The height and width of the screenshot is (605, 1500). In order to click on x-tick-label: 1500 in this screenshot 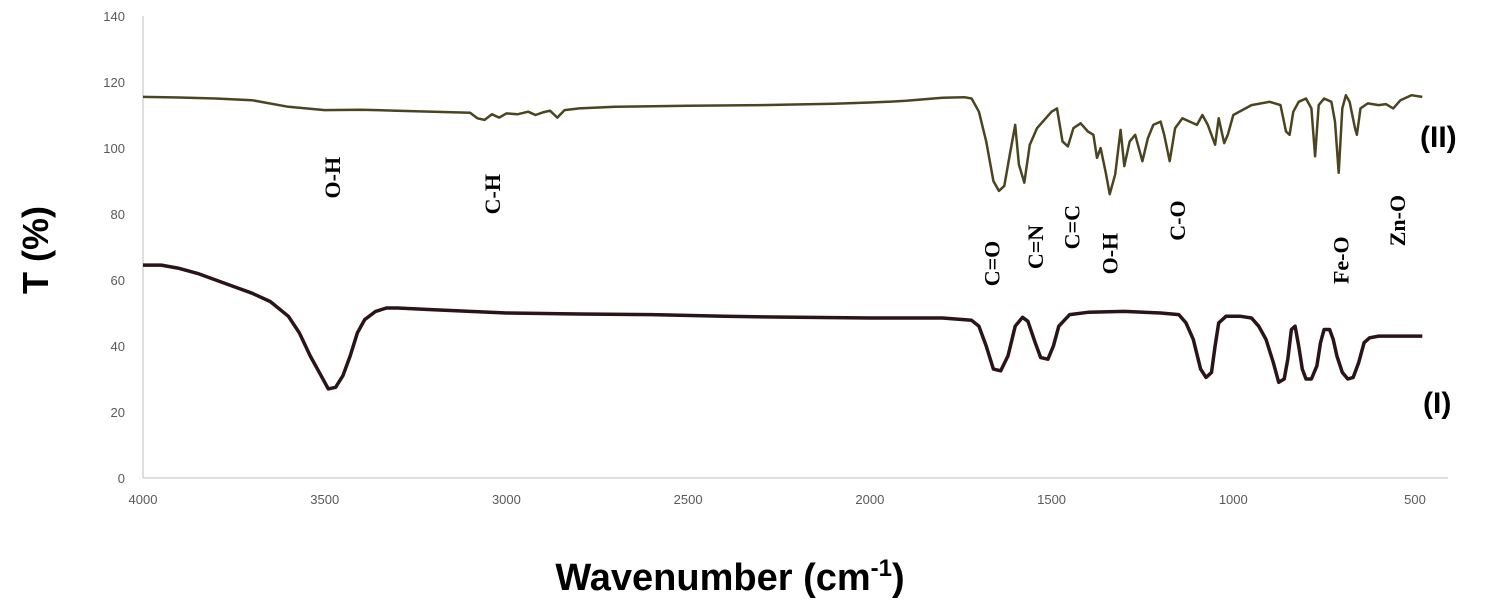, I will do `click(1051, 499)`.